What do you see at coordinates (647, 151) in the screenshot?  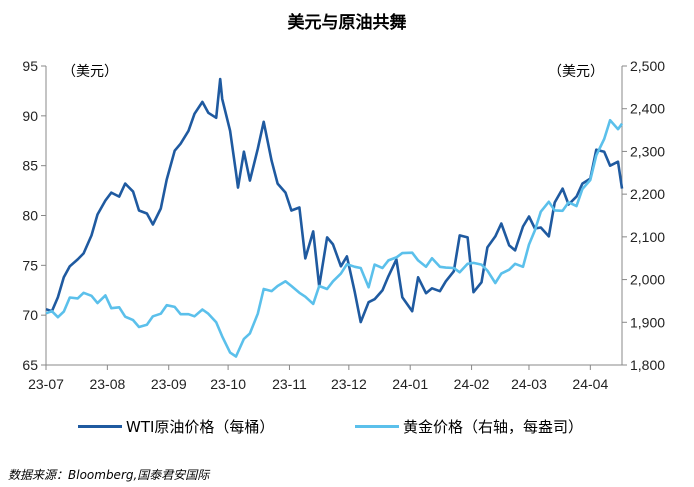 I see `right-tick-label: 2,300` at bounding box center [647, 151].